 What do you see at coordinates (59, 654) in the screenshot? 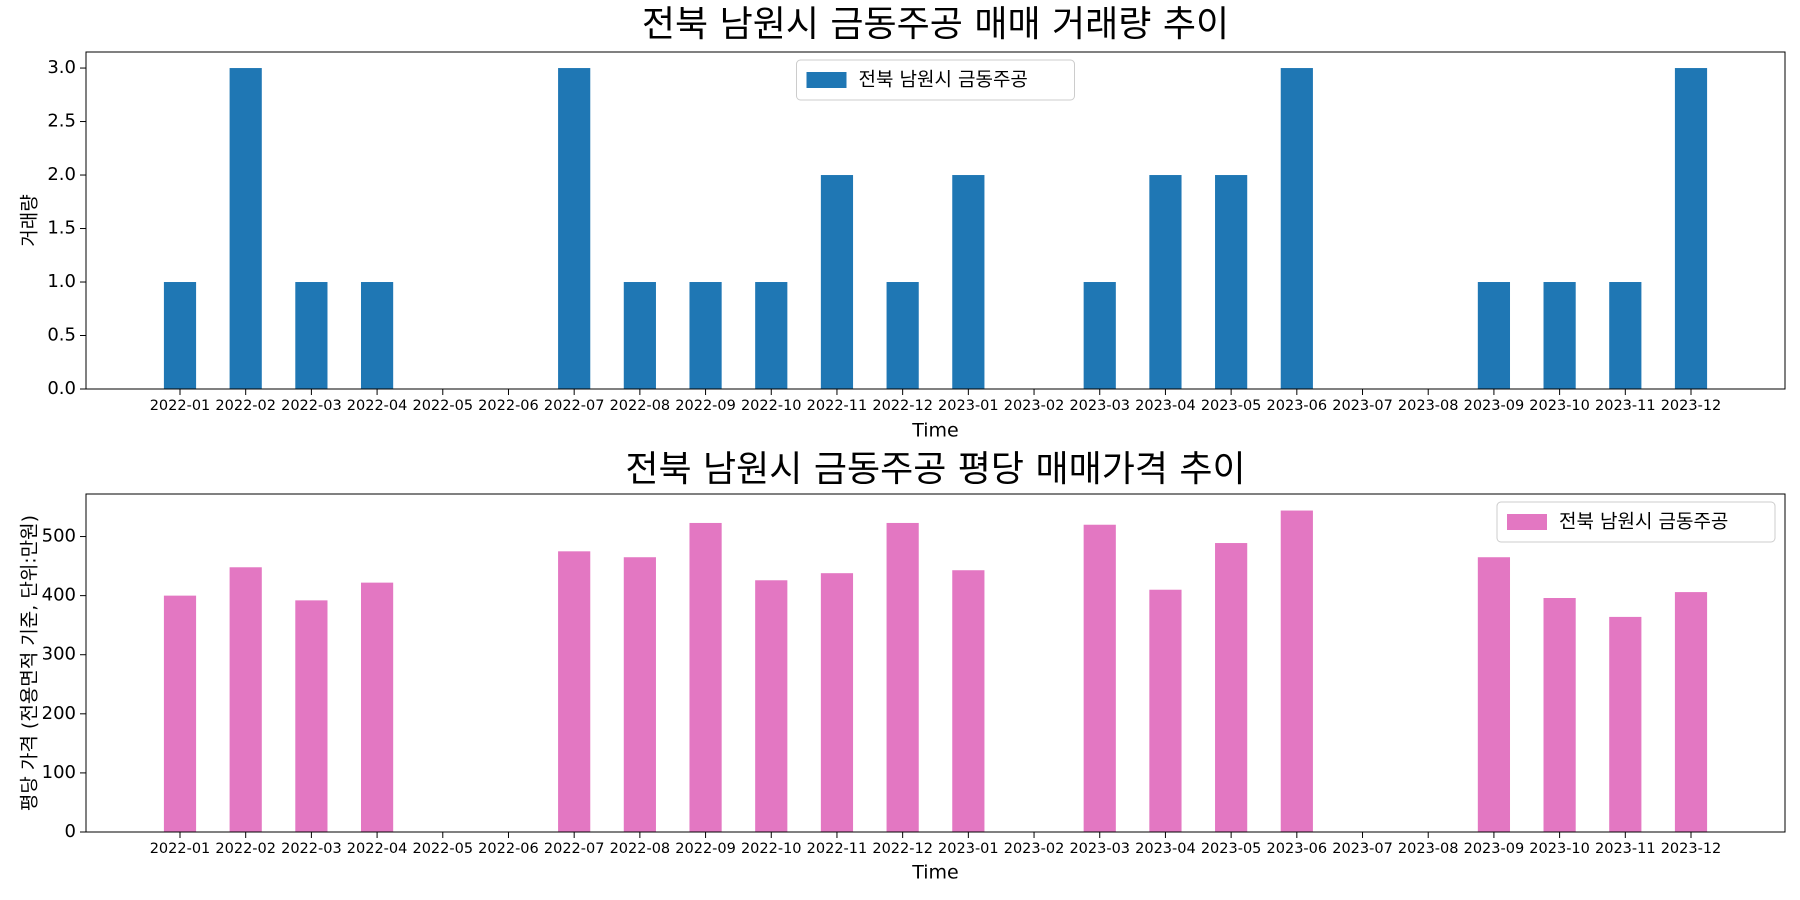
I see `y-tick-label: 300` at bounding box center [59, 654].